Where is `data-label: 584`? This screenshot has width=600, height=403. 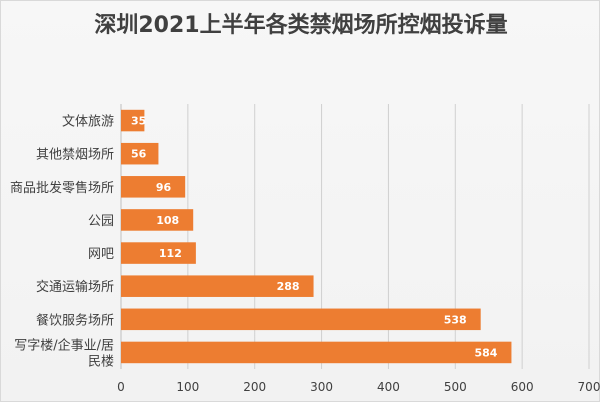
data-label: 584 is located at coordinates (485, 352).